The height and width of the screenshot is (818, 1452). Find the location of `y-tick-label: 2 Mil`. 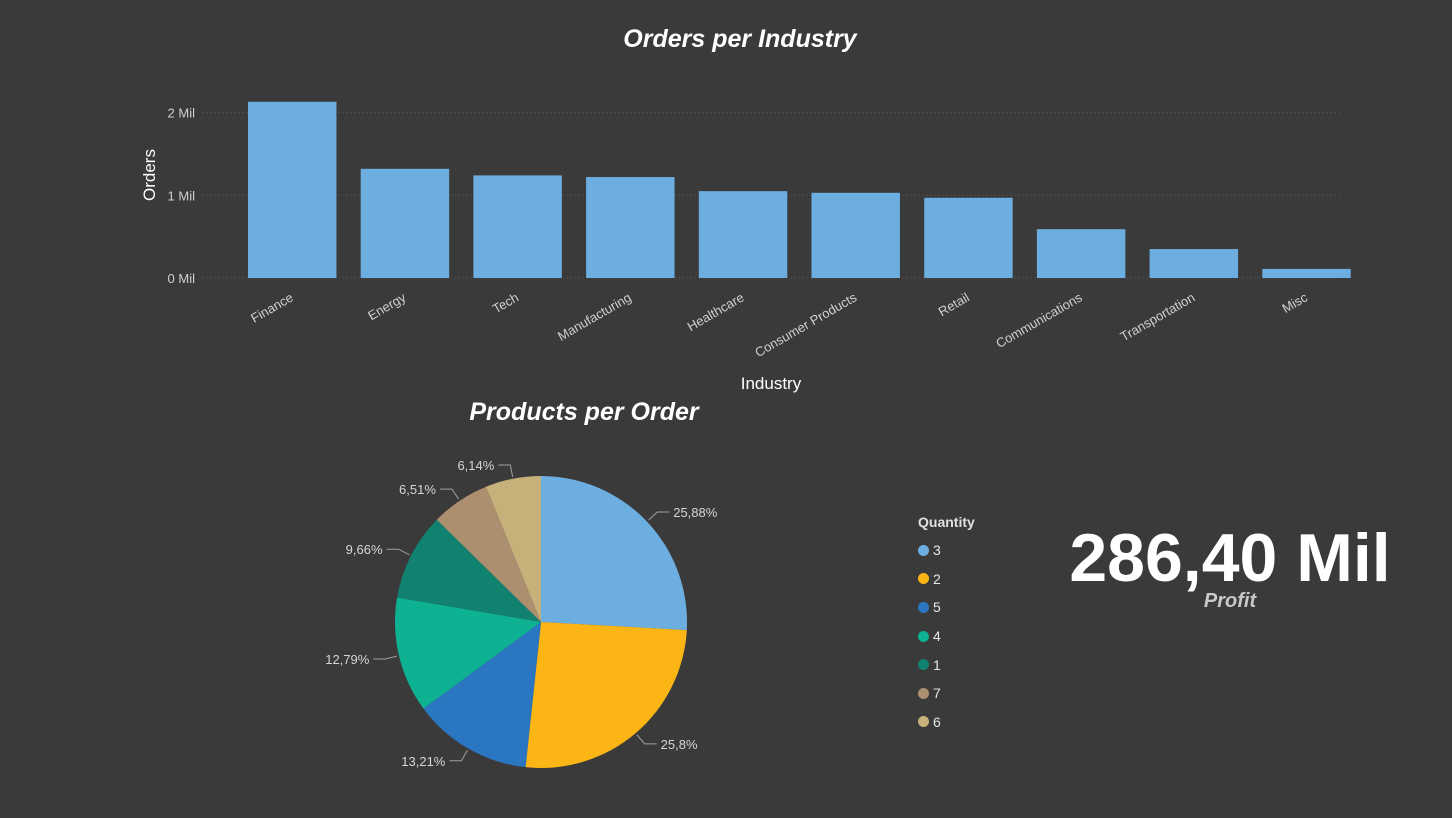

y-tick-label: 2 Mil is located at coordinates (182, 113).